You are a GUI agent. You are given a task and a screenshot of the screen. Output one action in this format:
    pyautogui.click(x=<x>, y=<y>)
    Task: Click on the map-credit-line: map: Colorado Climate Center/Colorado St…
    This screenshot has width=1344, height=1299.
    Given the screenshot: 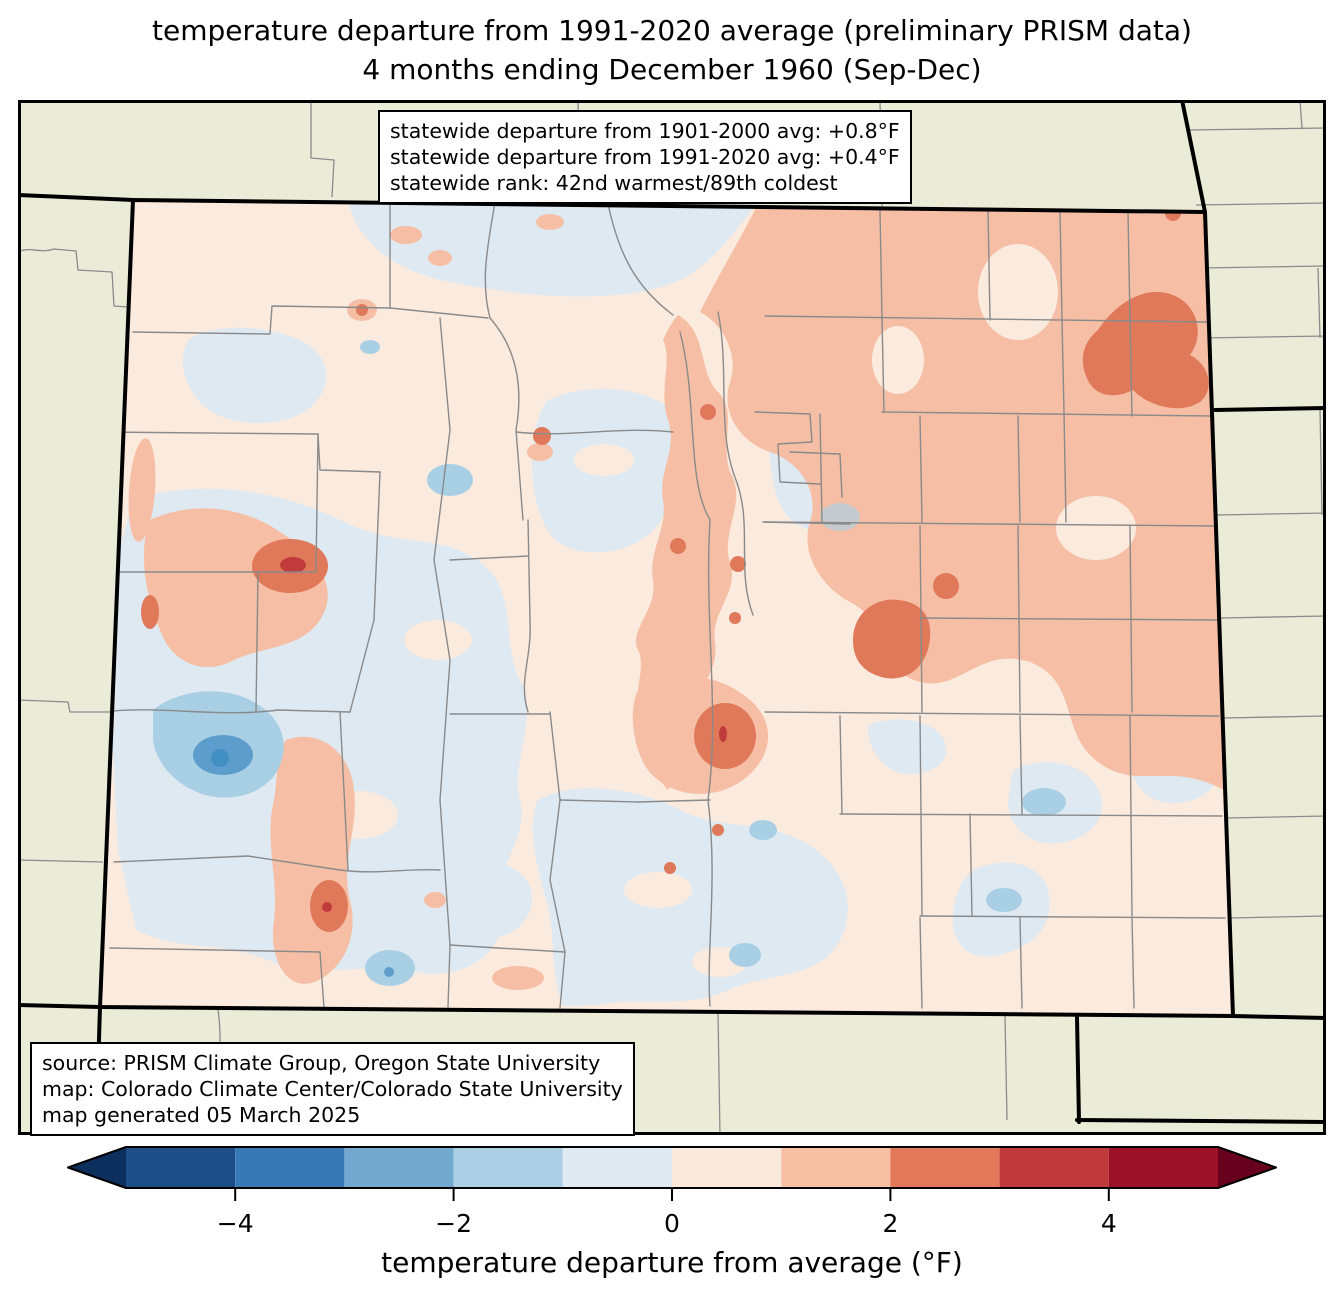 What is the action you would take?
    pyautogui.click(x=332, y=1089)
    